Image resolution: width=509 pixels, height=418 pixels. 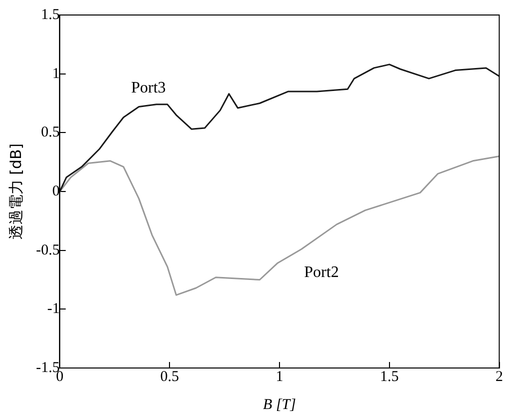 I want to click on x-tick-label: 2, so click(x=499, y=376).